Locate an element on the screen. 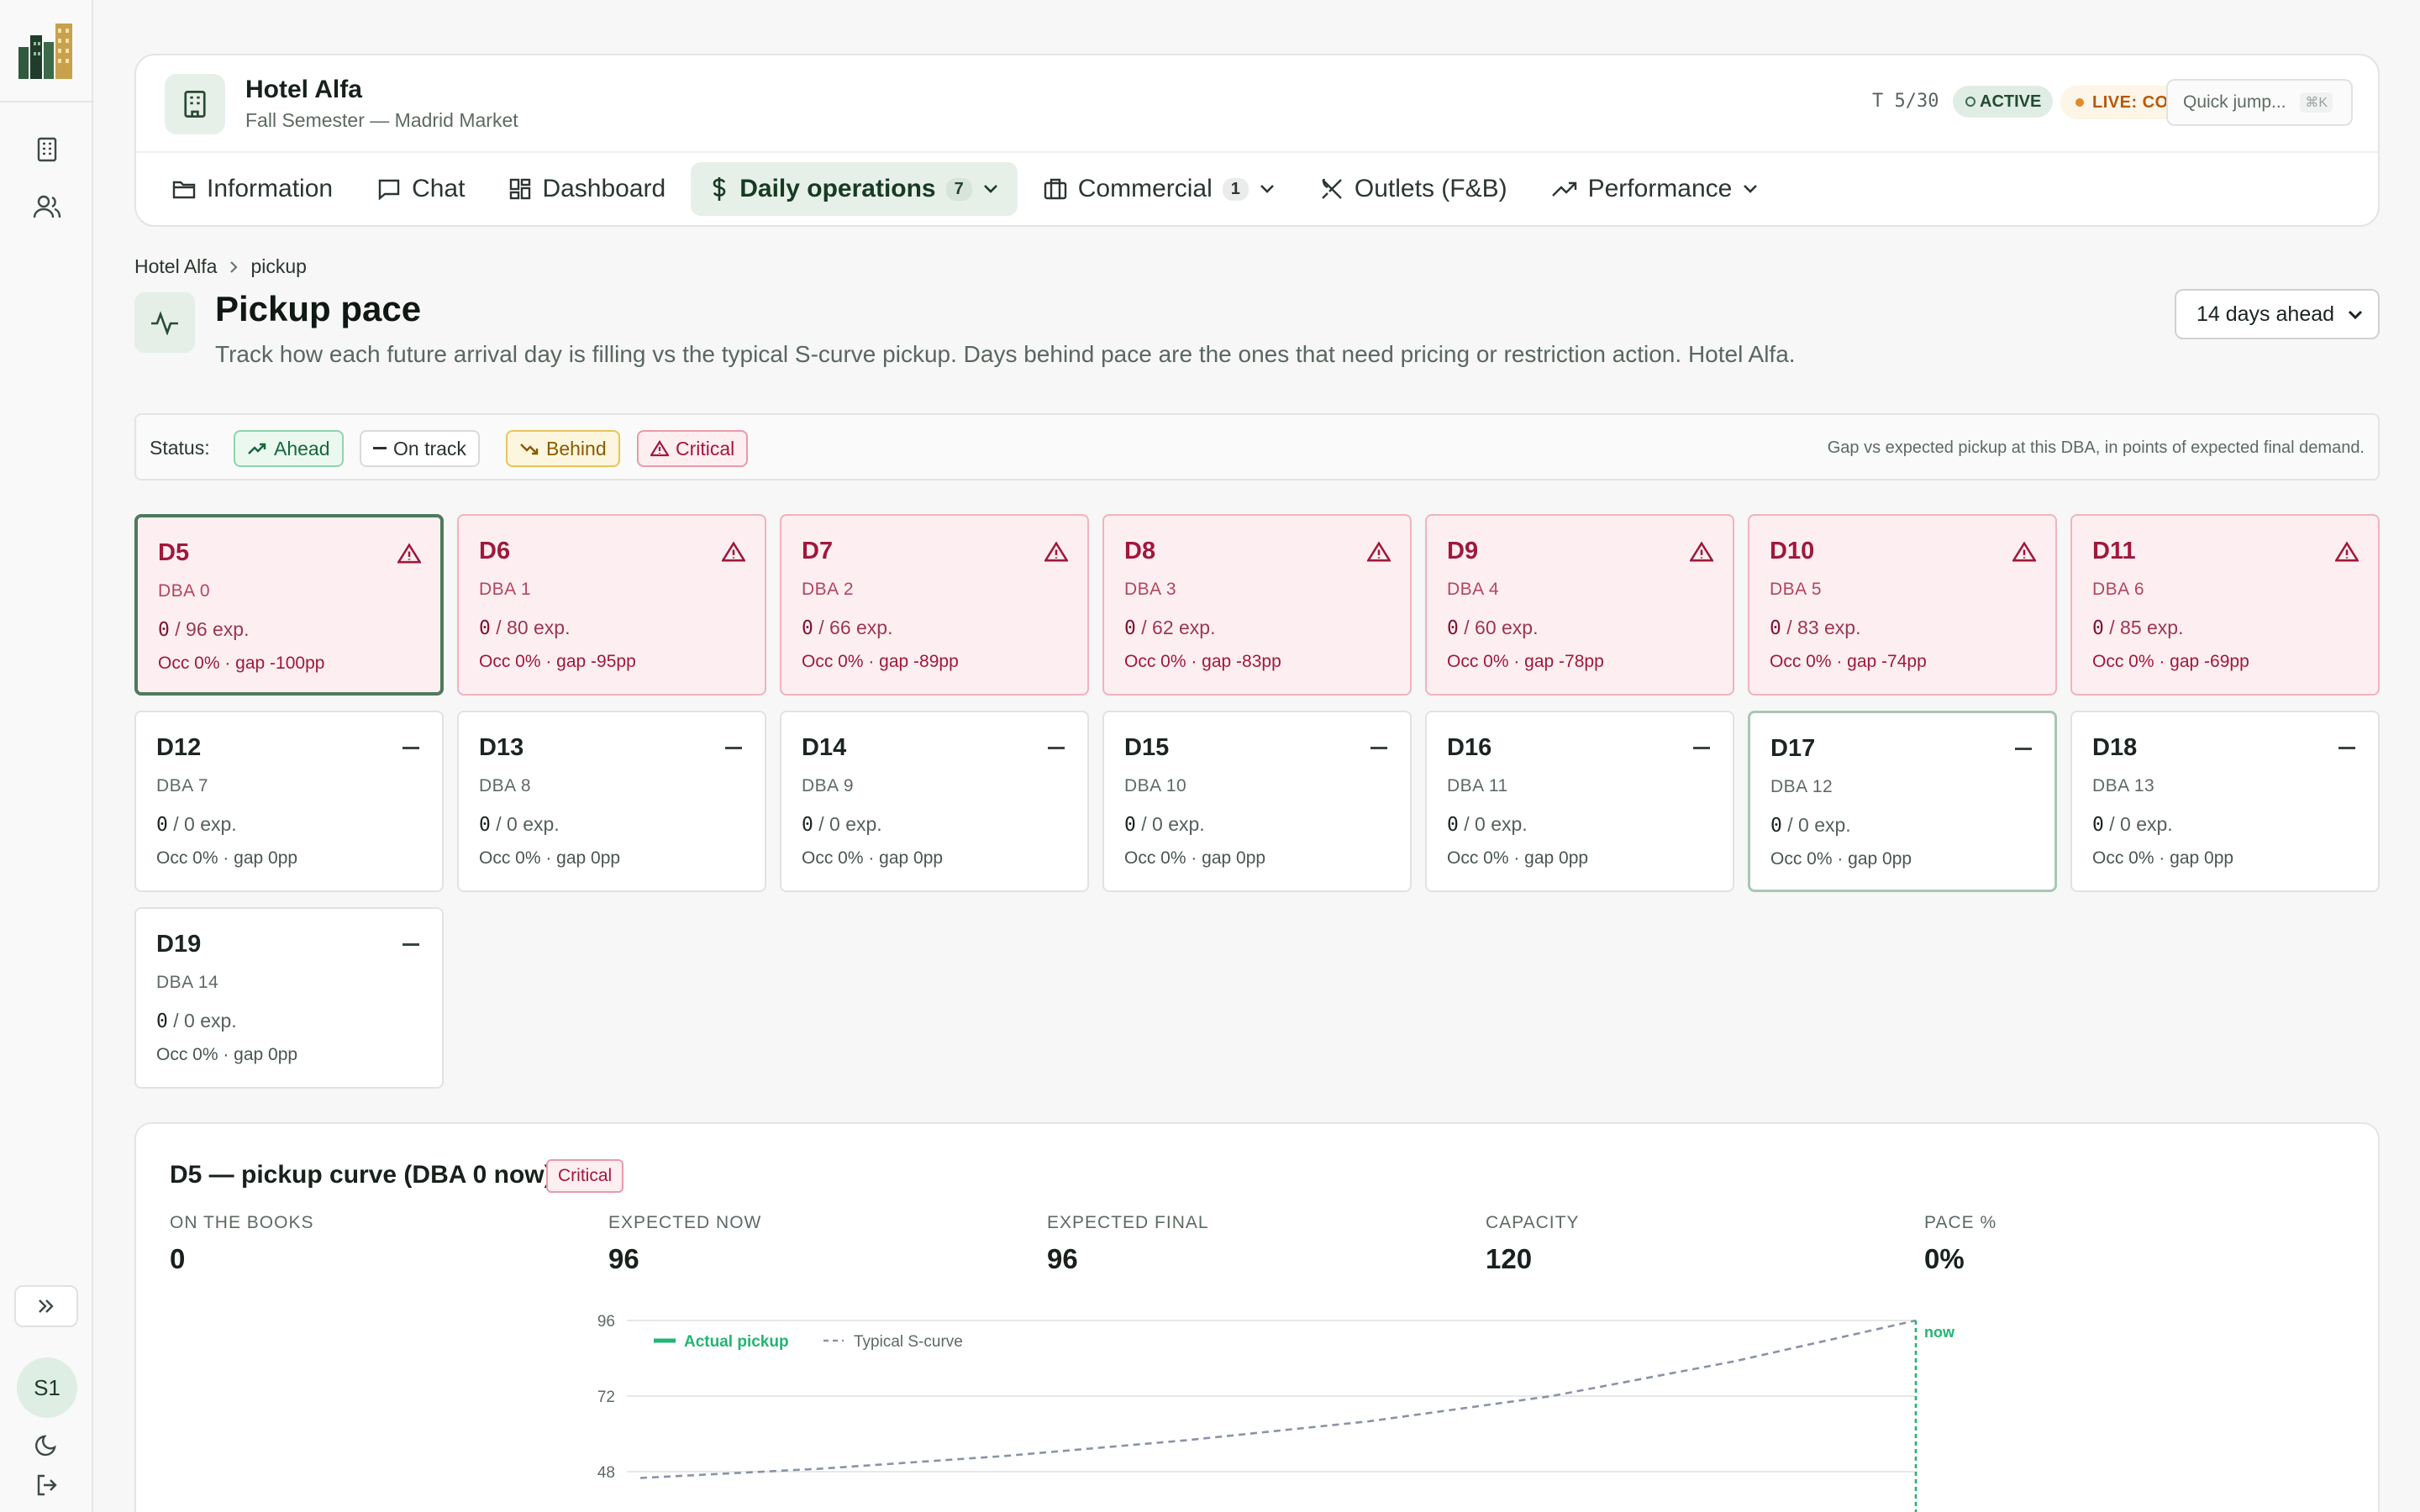 This screenshot has width=2420, height=1512. day-label: D18 is located at coordinates (2115, 747).